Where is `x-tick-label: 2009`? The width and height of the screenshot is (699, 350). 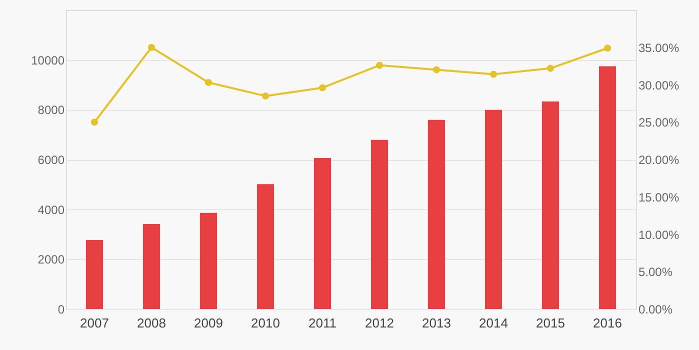 x-tick-label: 2009 is located at coordinates (208, 323).